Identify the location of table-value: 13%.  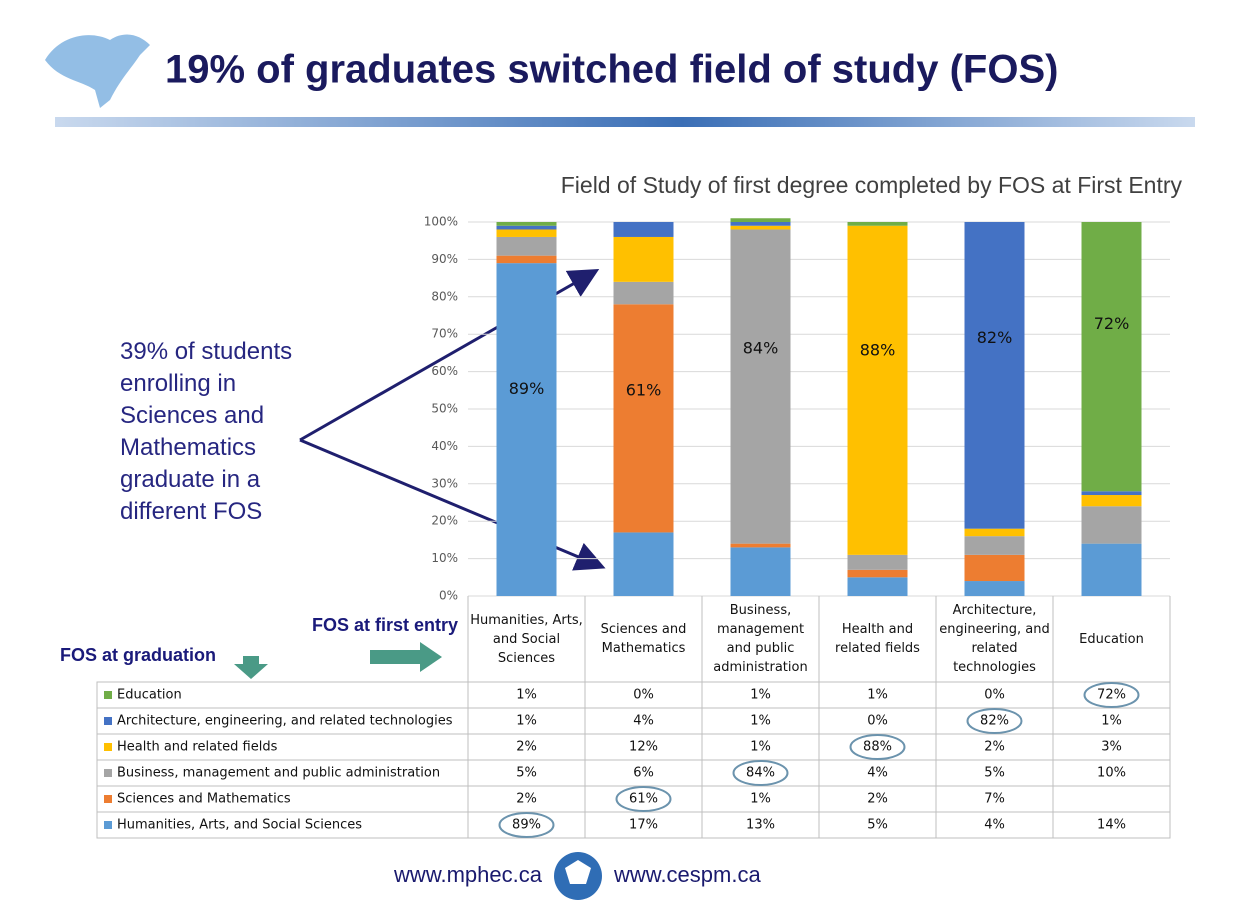
(760, 825).